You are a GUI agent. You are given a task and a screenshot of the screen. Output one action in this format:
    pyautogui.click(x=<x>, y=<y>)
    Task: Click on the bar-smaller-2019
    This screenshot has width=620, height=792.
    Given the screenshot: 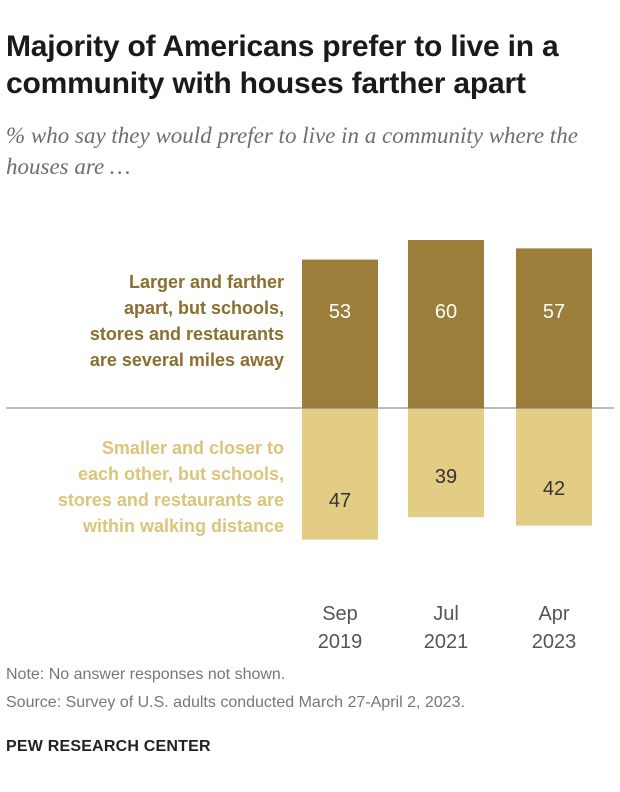 What is the action you would take?
    pyautogui.click(x=340, y=474)
    